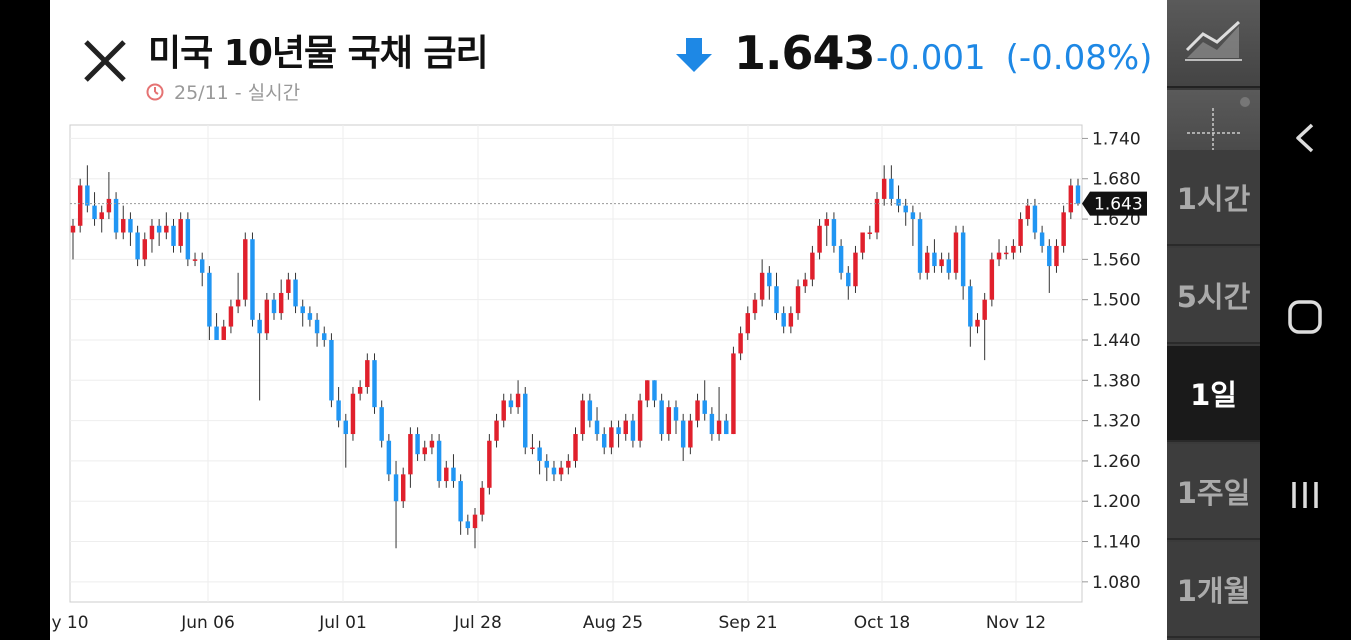  What do you see at coordinates (882, 623) in the screenshot?
I see `x-tick-label: Oct 18` at bounding box center [882, 623].